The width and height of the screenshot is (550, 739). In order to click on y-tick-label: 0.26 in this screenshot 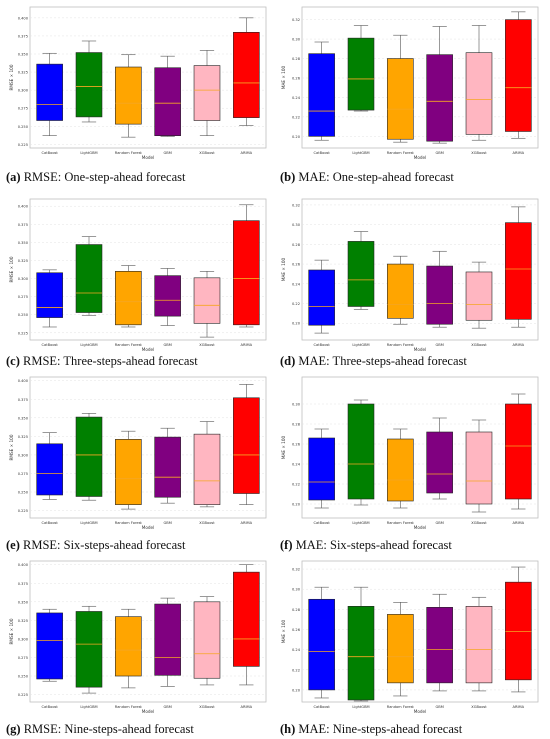, I will do `click(296, 78)`.